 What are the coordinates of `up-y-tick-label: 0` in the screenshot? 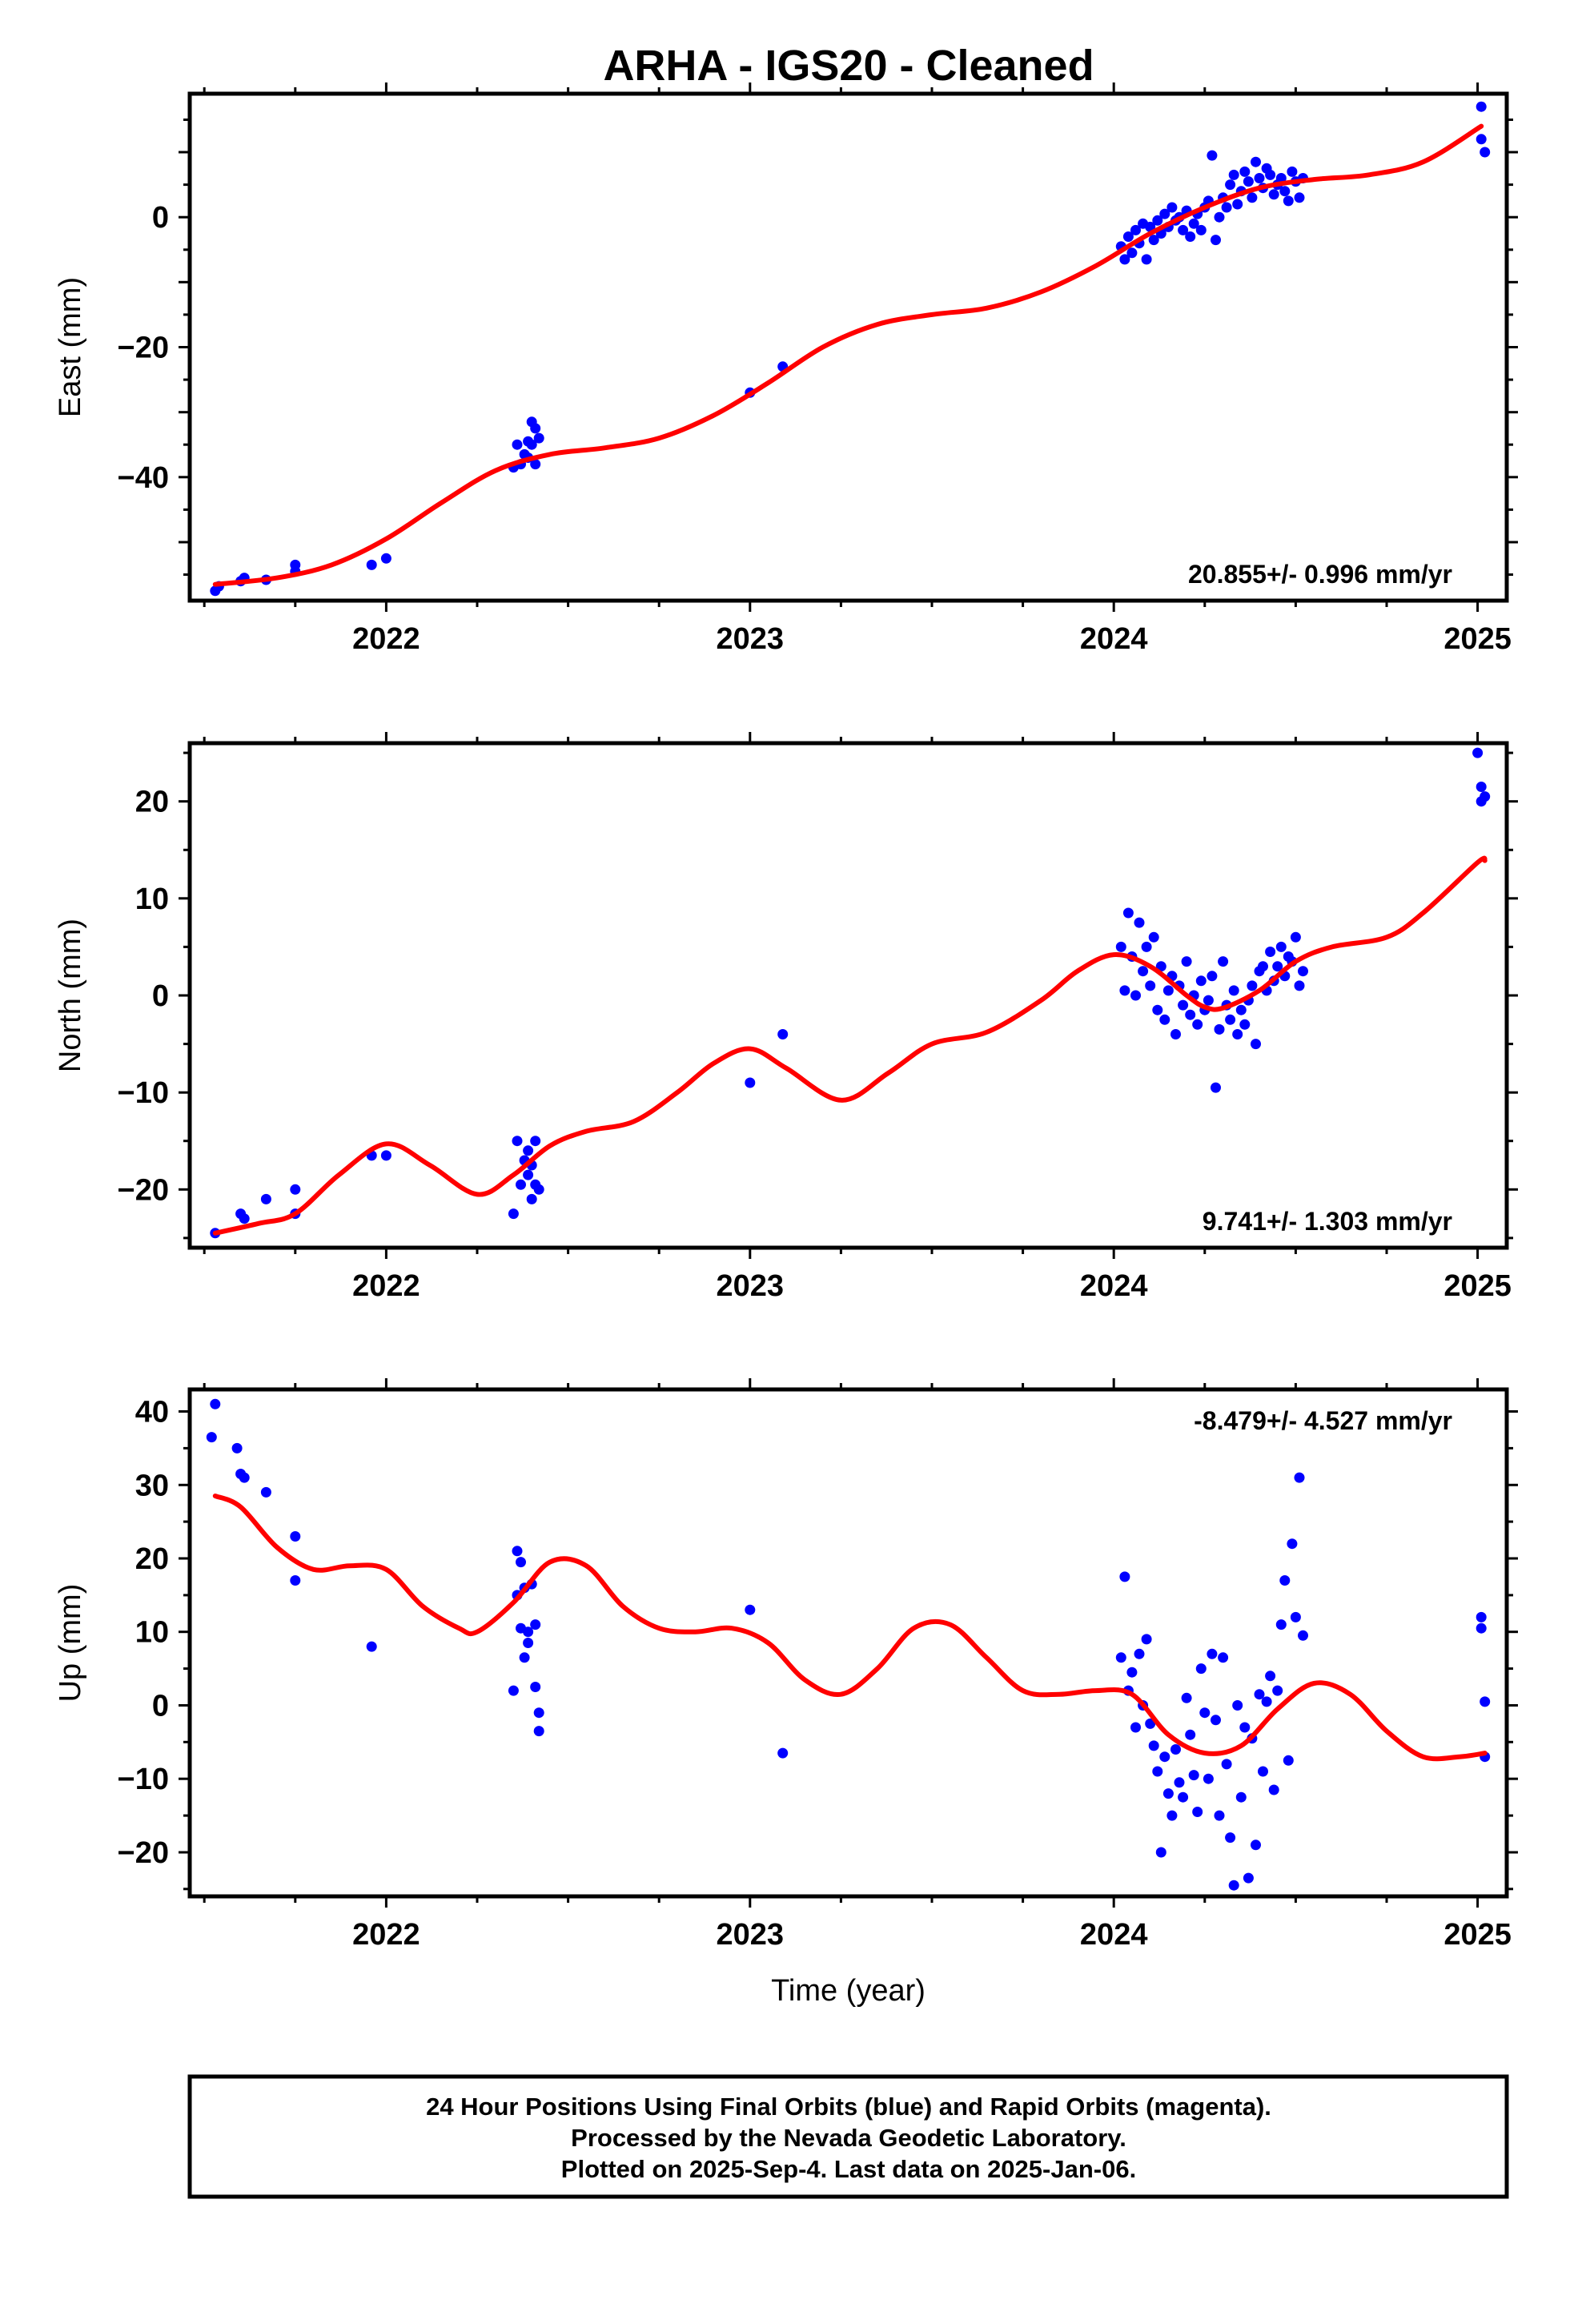 It's located at (161, 1707).